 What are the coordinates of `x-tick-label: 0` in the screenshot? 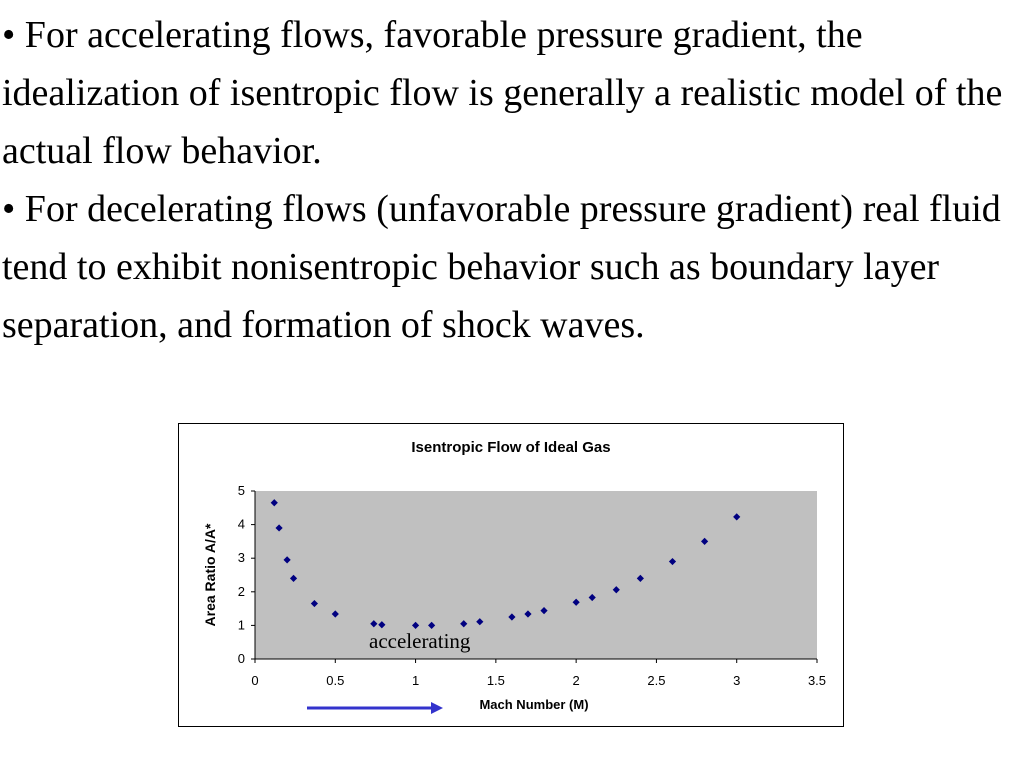 It's located at (254, 680).